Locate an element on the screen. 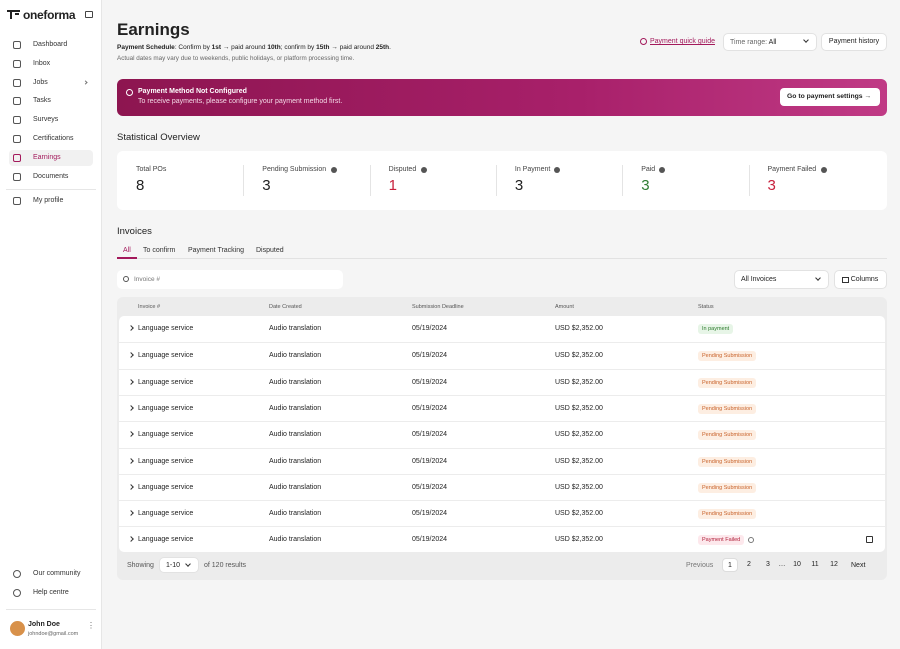 The width and height of the screenshot is (900, 649). schedule-part: Payment Schedule is located at coordinates (146, 47).